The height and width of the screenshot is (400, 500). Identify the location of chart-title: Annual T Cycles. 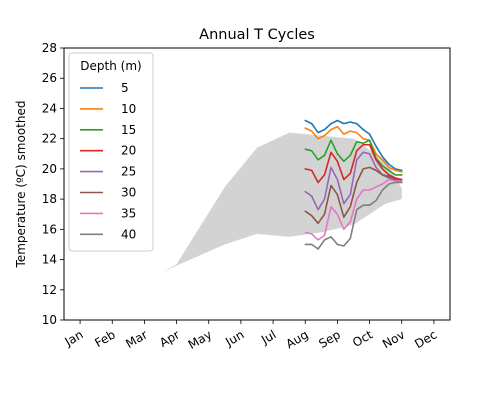
(257, 35).